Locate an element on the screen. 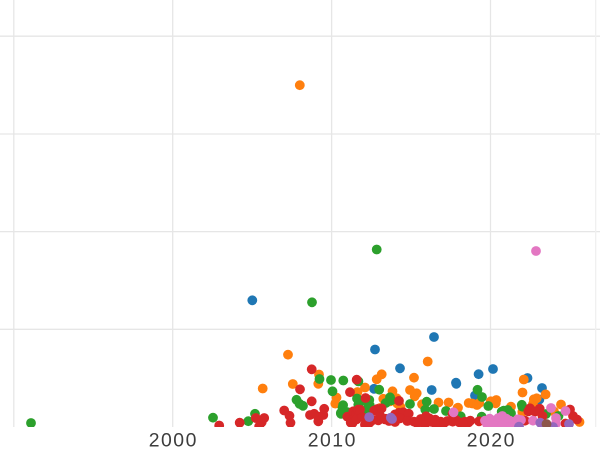  svg-text: 2010 is located at coordinates (332, 440).